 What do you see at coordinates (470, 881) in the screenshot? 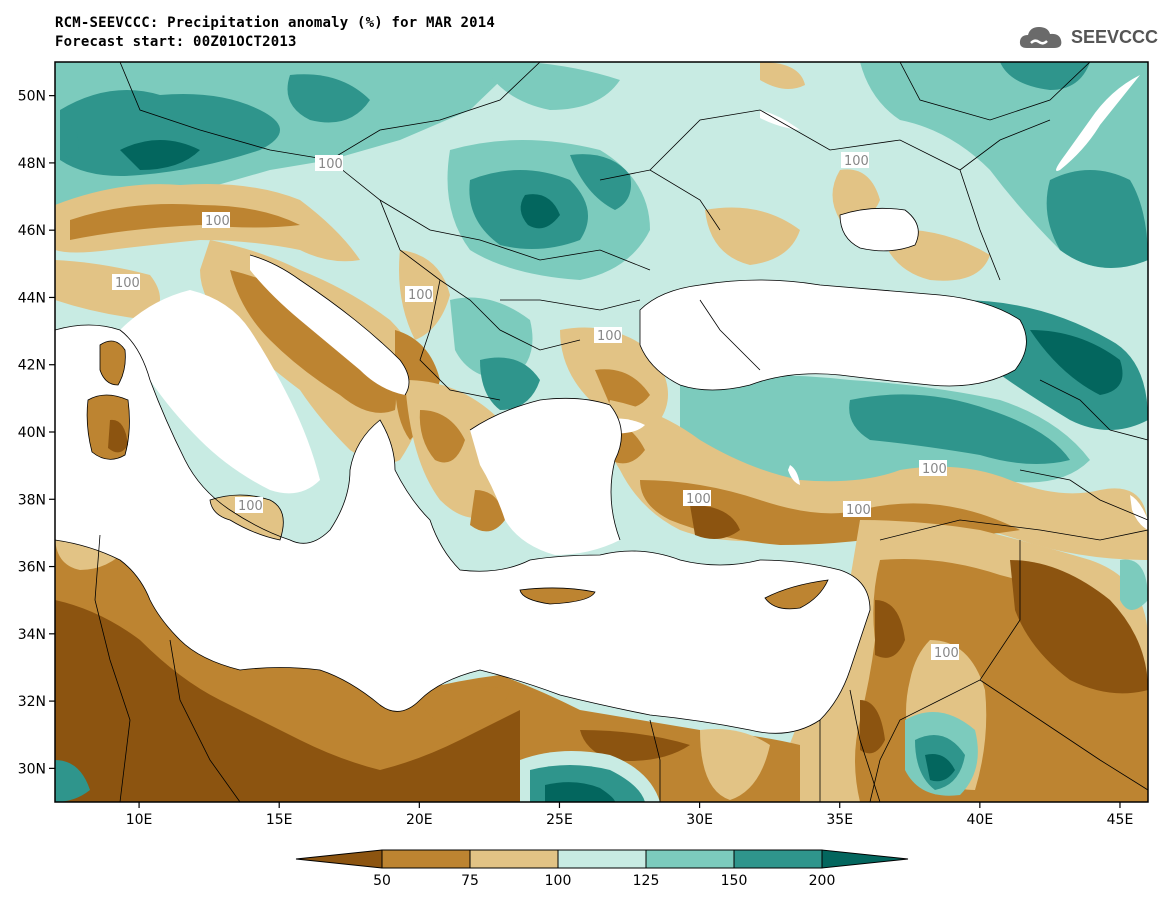
I see `colorbar-label: 75` at bounding box center [470, 881].